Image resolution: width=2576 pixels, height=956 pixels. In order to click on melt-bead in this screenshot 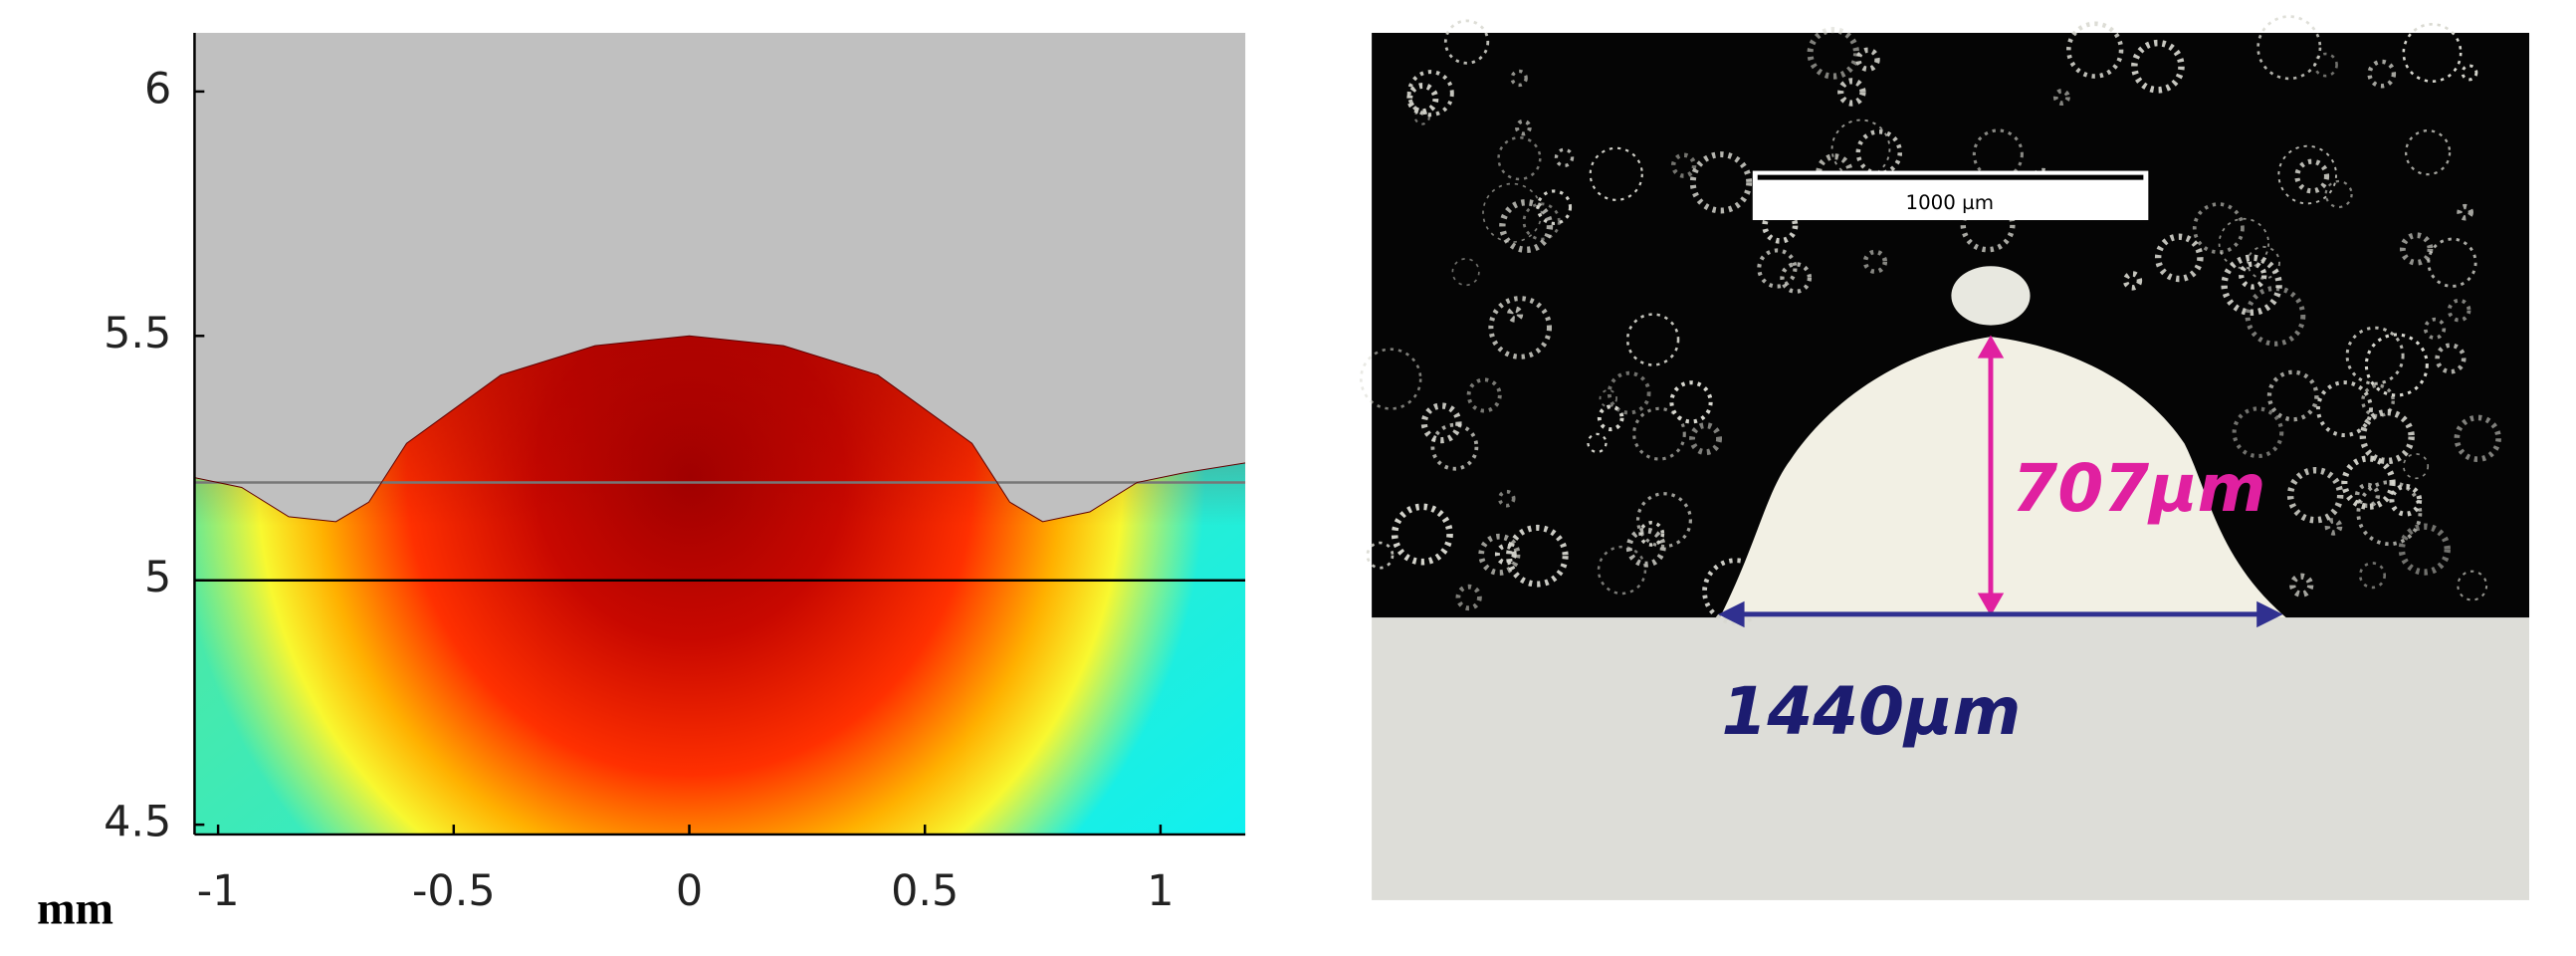, I will do `click(2002, 477)`.